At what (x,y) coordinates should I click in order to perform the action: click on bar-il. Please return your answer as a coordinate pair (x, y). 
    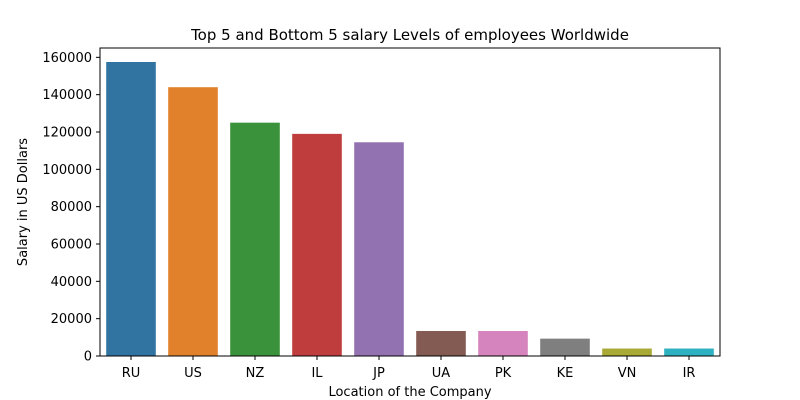
    Looking at the image, I should click on (317, 244).